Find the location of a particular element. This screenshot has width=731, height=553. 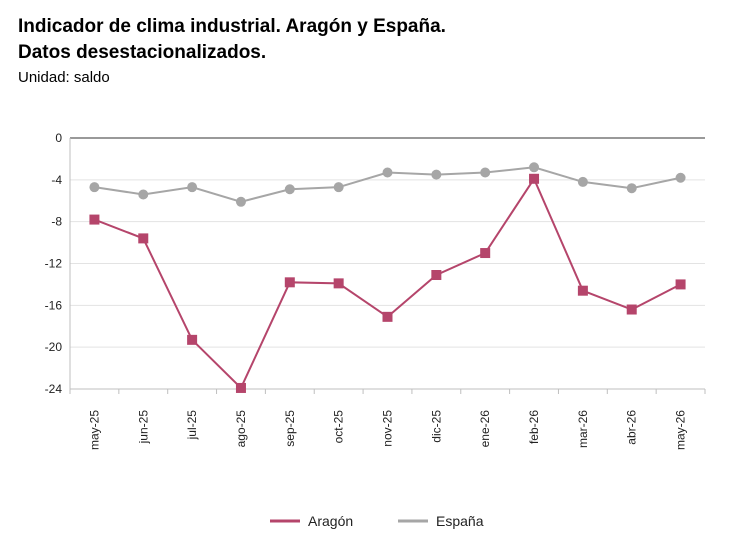

legend-label: Aragón is located at coordinates (330, 521).